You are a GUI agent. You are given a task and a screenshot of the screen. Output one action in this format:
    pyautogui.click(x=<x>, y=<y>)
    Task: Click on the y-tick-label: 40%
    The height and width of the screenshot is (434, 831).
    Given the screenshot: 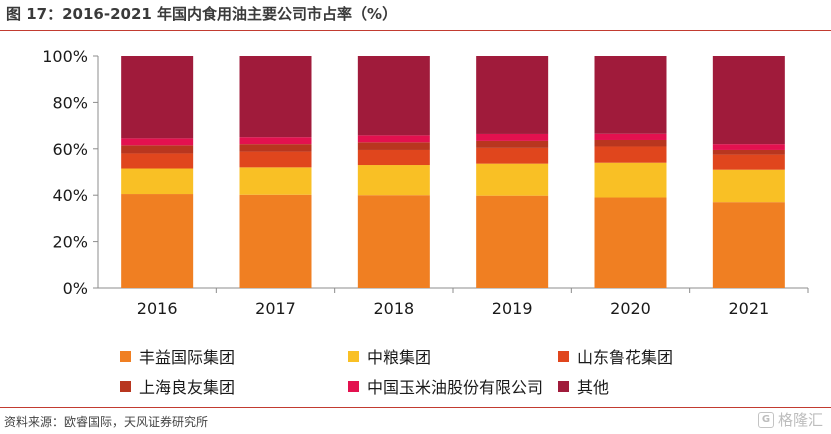 What is the action you would take?
    pyautogui.click(x=70, y=195)
    